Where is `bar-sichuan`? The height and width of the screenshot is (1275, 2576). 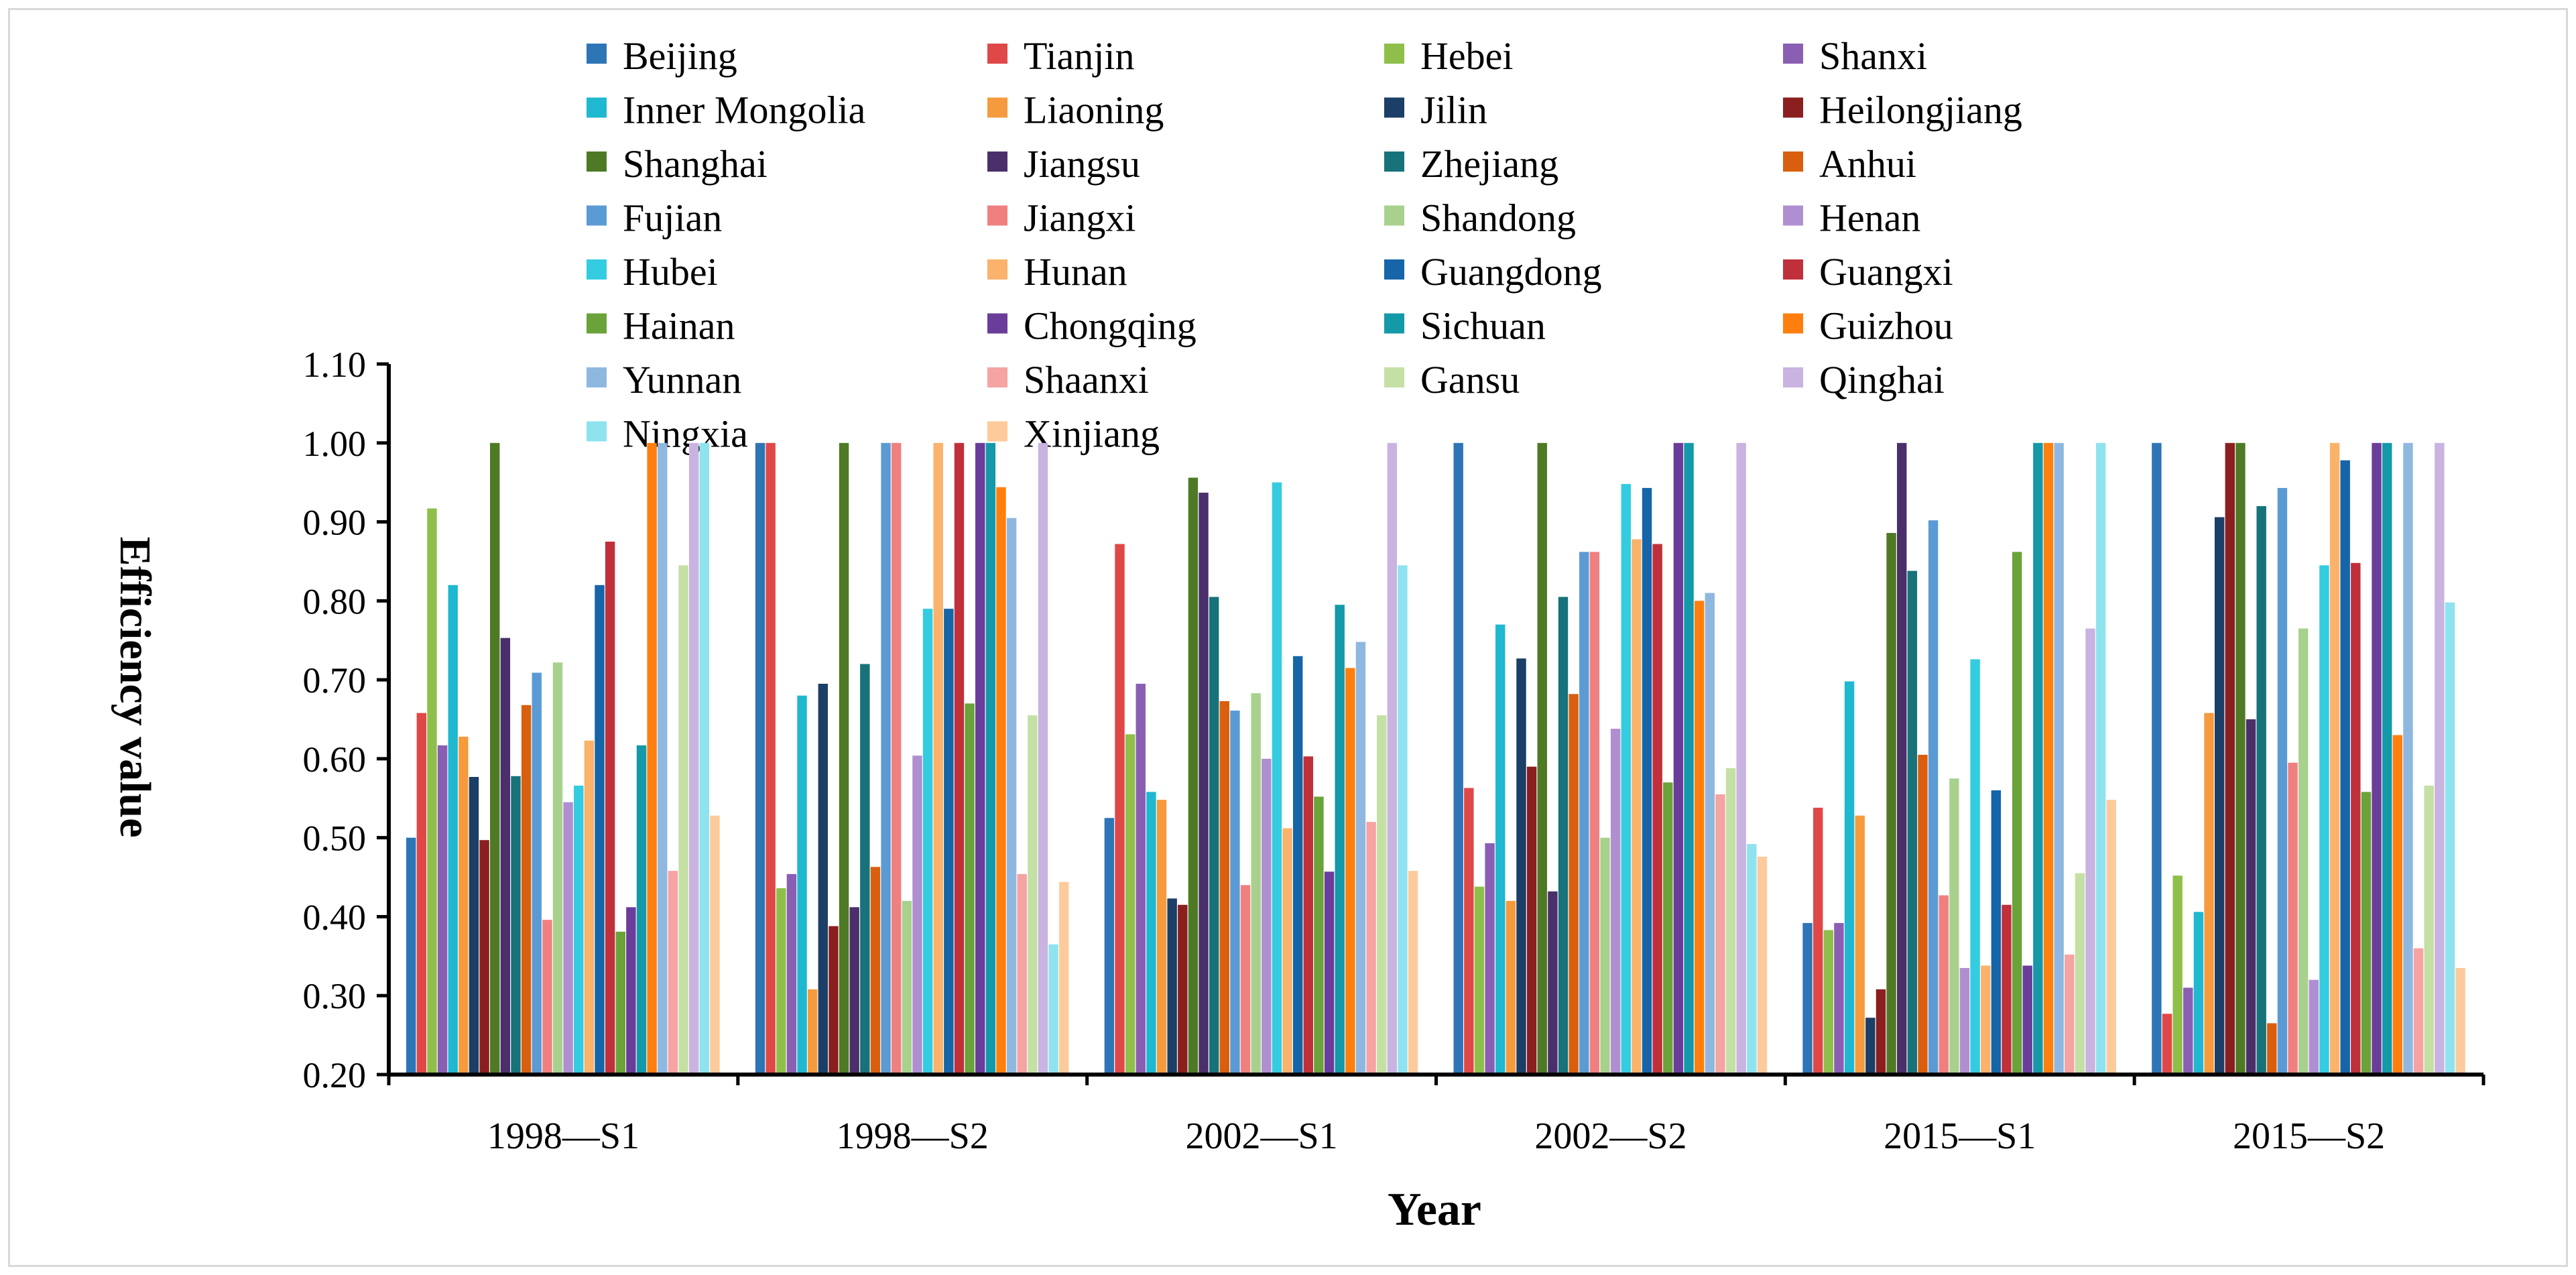 bar-sichuan is located at coordinates (2387, 758).